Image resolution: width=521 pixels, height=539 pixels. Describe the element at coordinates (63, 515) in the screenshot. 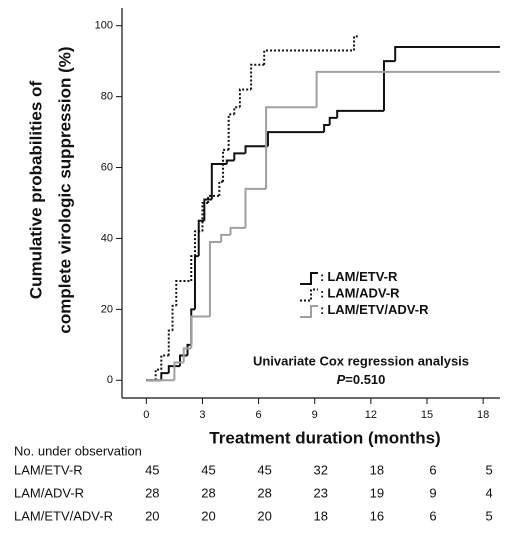

I see `table-row-label: LAM/ETV/ADV-R` at that location.